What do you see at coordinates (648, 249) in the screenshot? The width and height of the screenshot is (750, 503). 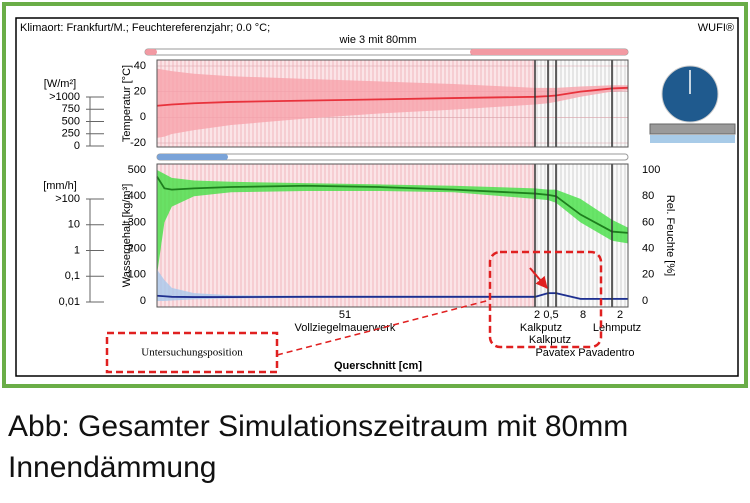 I see `y2-tick-label: 40` at bounding box center [648, 249].